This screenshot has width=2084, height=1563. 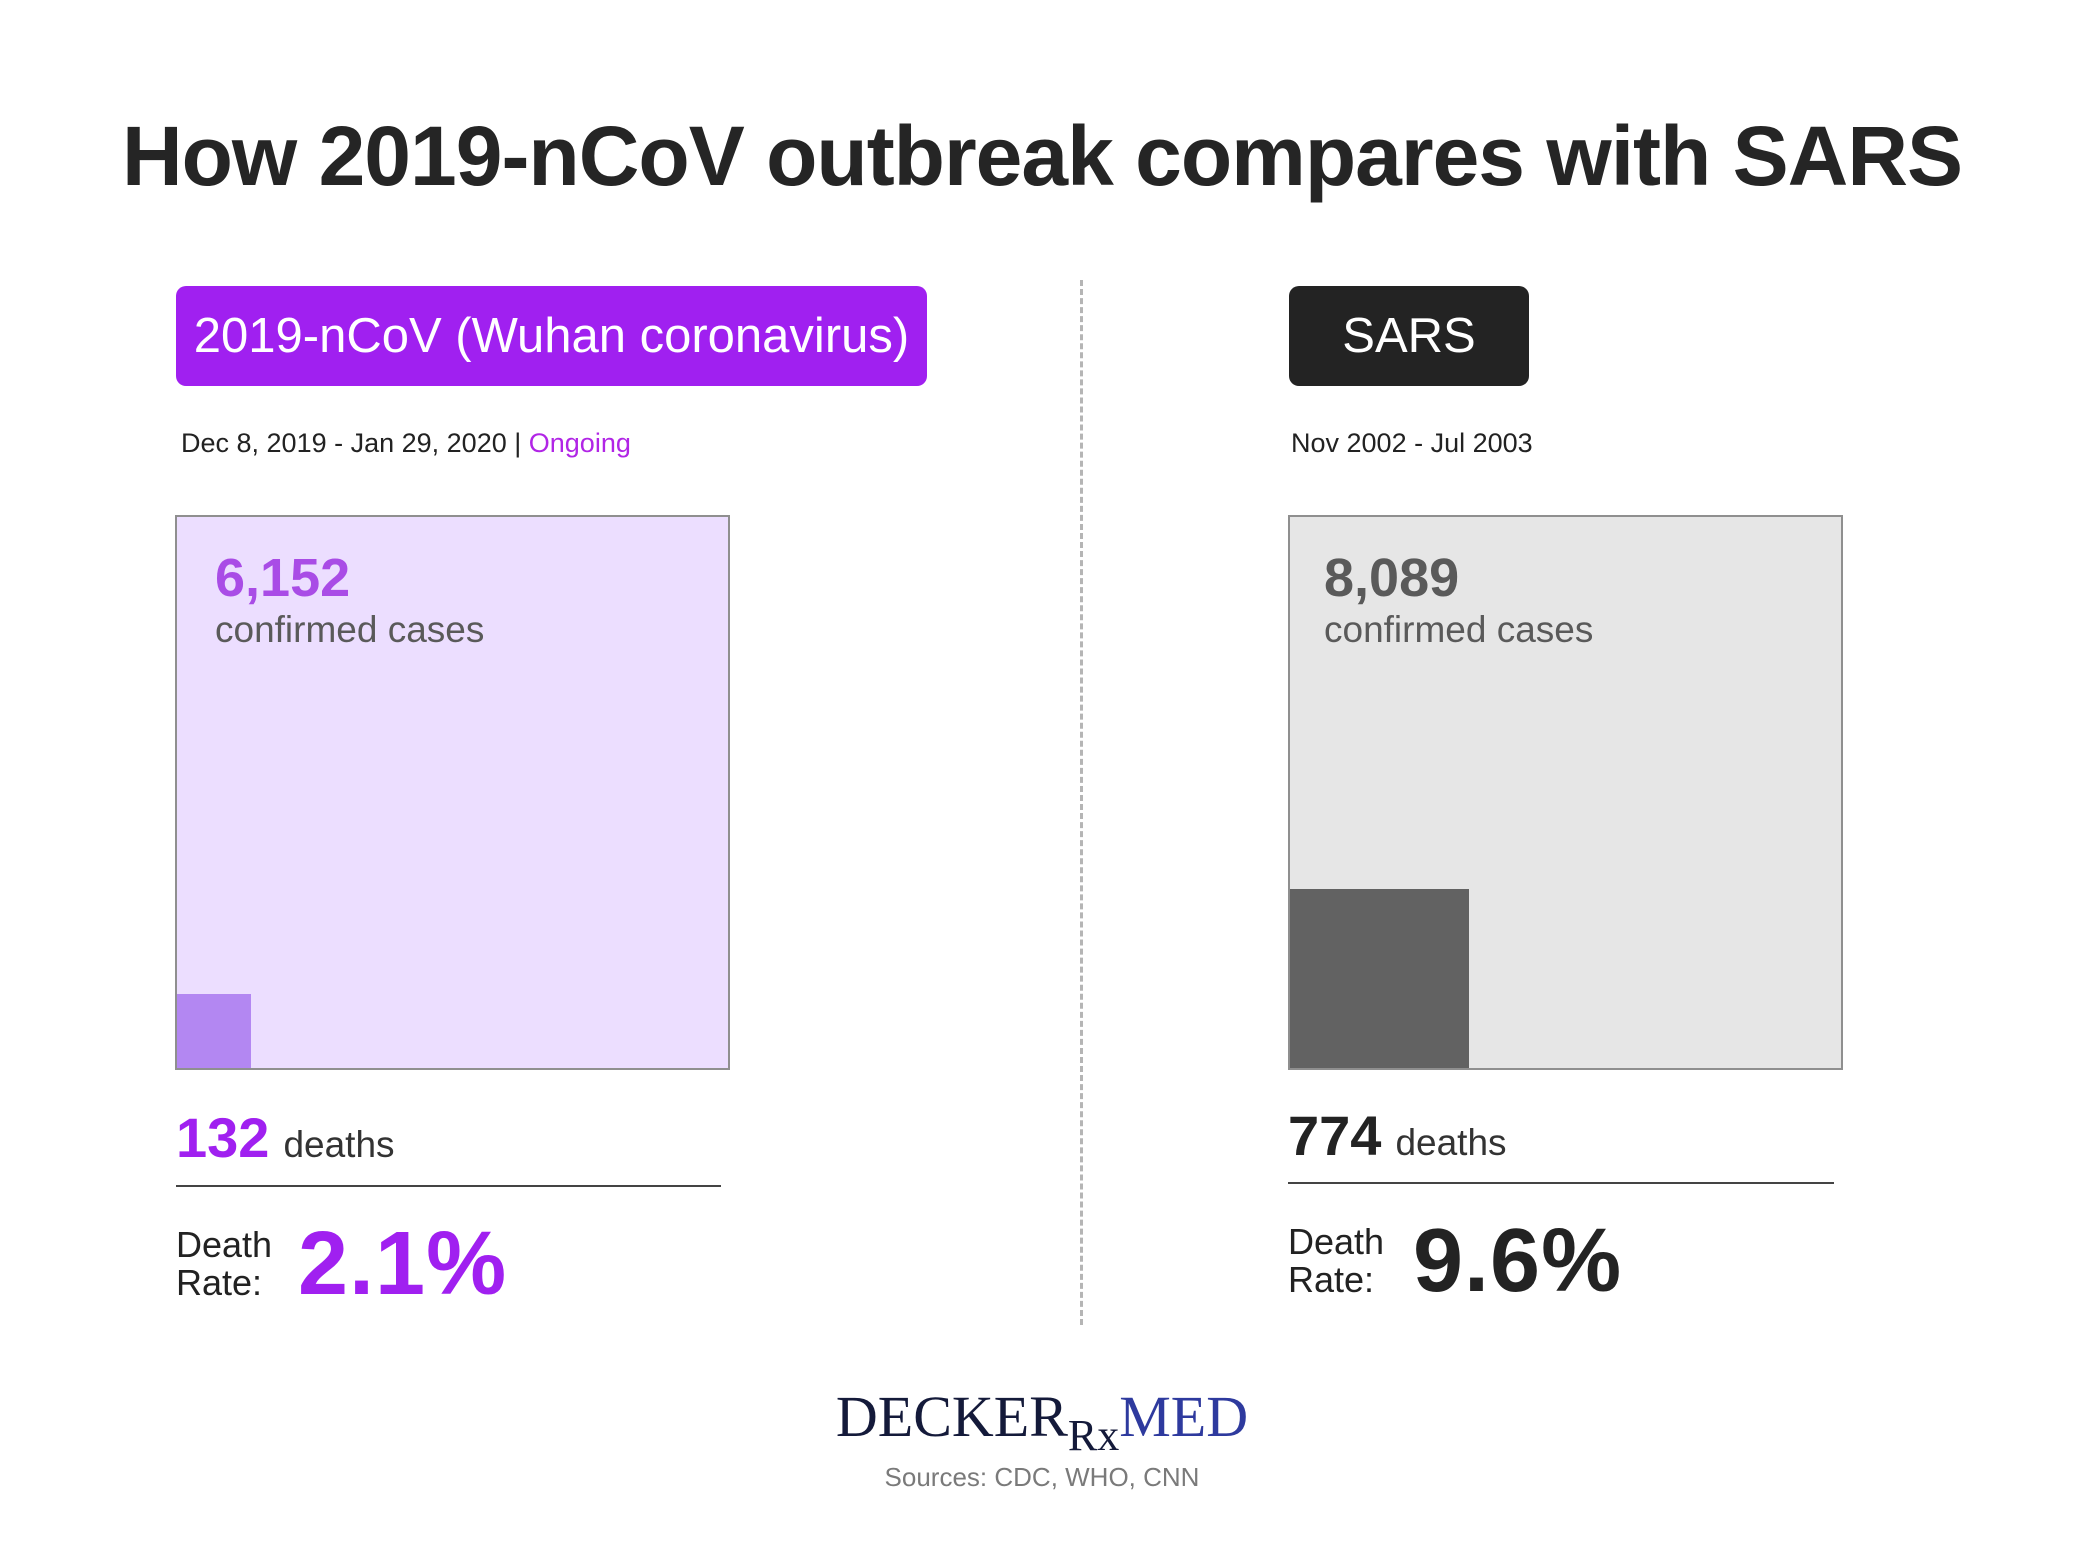 I want to click on sars-label-pill: SARS, so click(x=1409, y=336).